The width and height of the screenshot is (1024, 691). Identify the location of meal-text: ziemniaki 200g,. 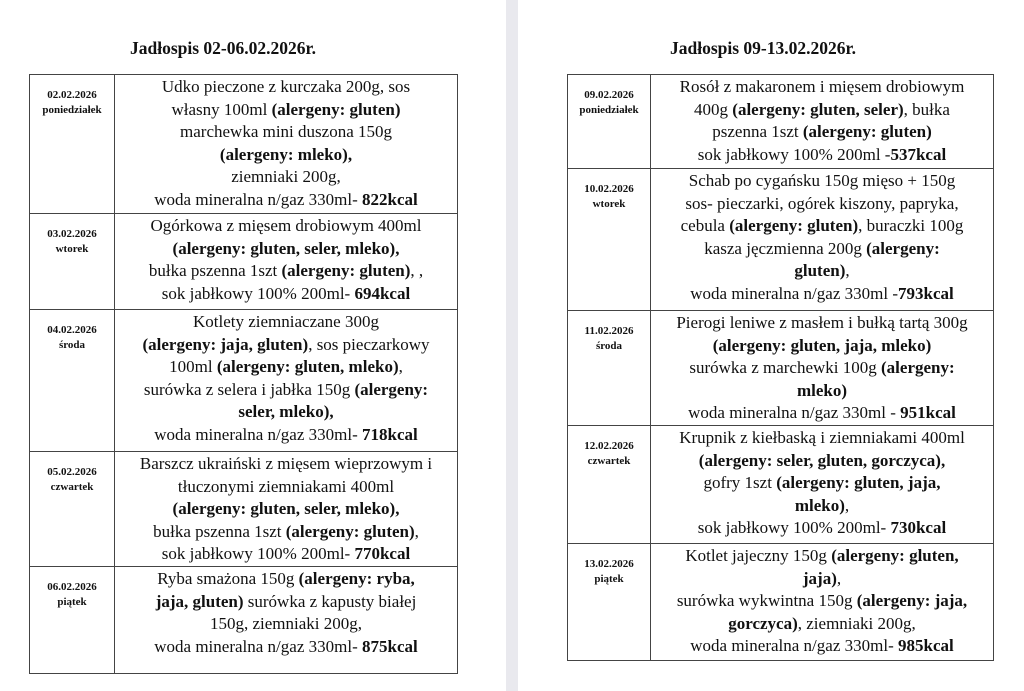
(286, 177).